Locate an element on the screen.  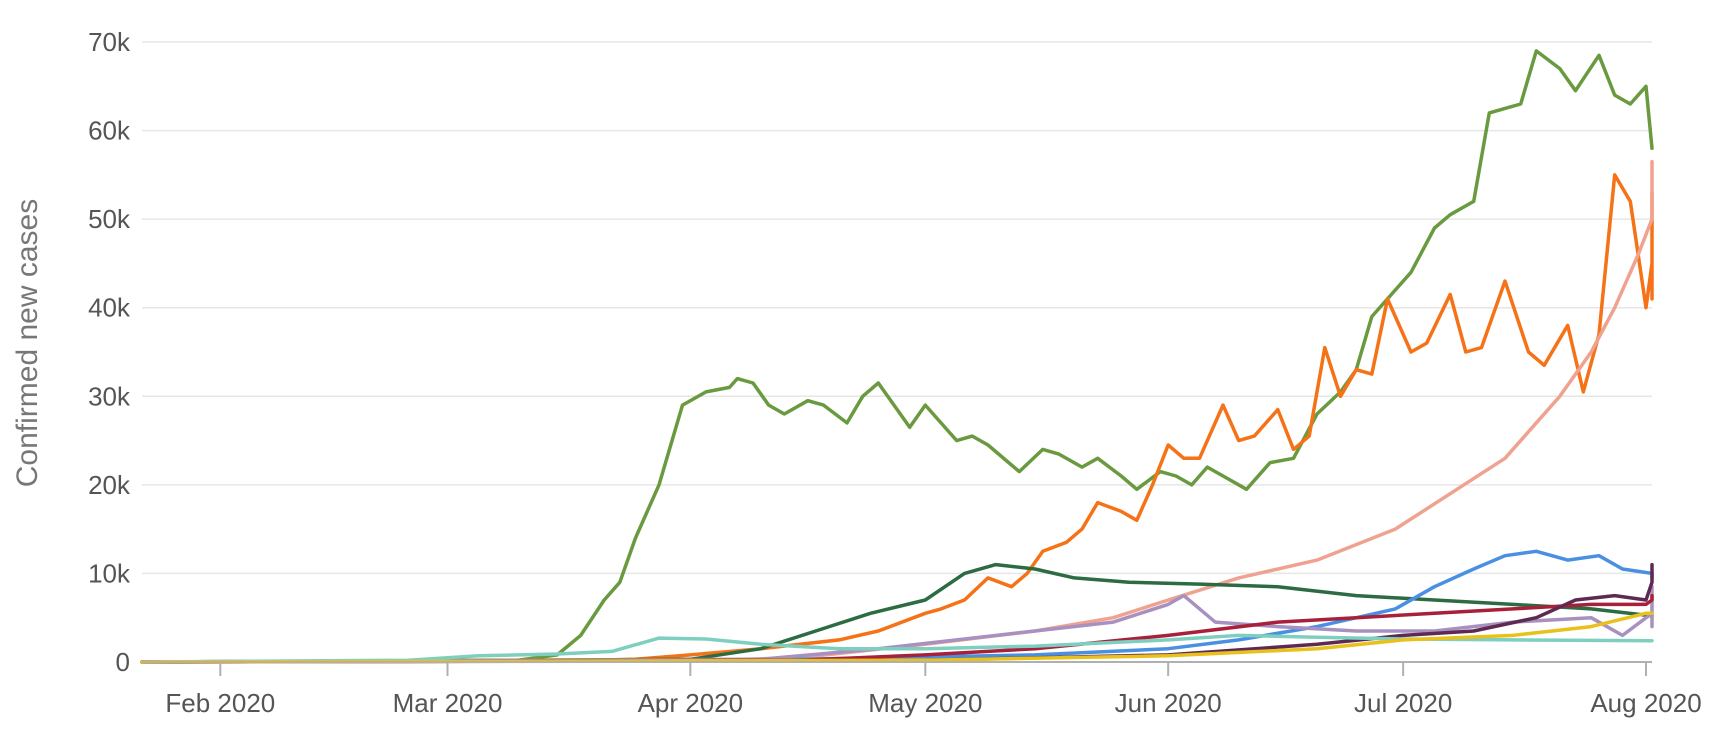
y-tick-label: 60k is located at coordinates (109, 131).